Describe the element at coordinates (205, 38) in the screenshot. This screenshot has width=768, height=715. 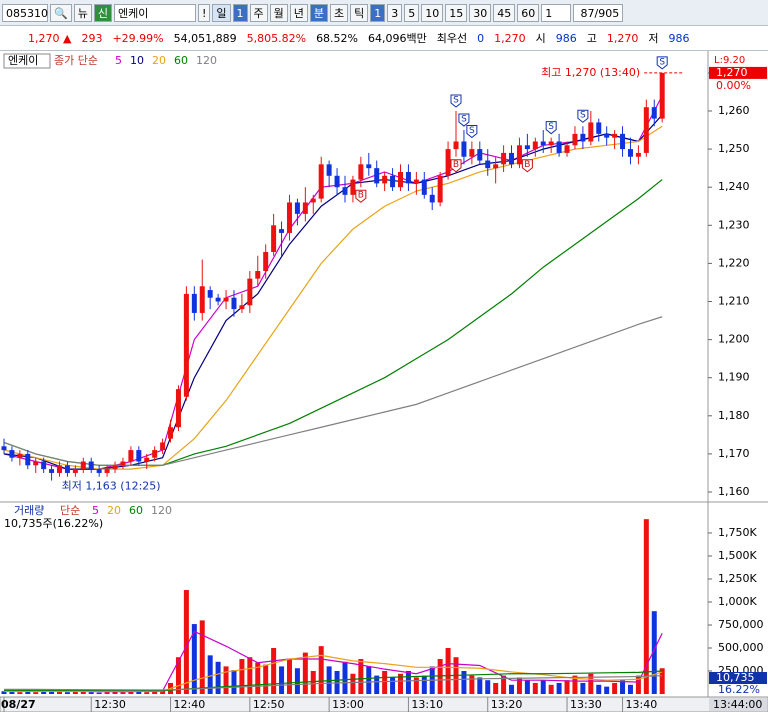
I see `volume: 54,051,889` at that location.